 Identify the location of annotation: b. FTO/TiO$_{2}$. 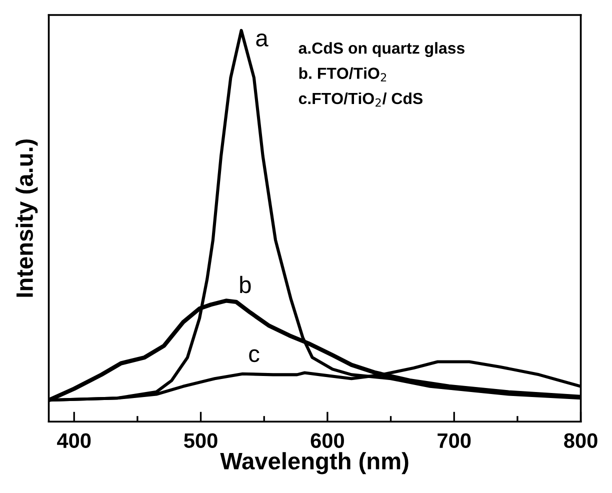
(342, 74).